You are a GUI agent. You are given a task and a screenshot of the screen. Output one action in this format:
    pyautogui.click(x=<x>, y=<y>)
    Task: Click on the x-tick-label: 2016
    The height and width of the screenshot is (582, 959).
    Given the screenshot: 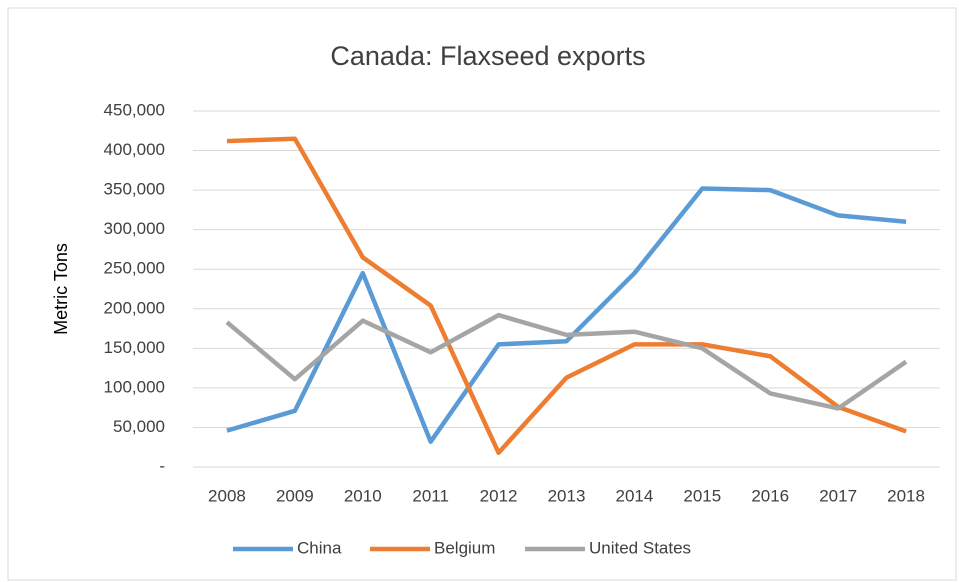 What is the action you would take?
    pyautogui.click(x=770, y=495)
    